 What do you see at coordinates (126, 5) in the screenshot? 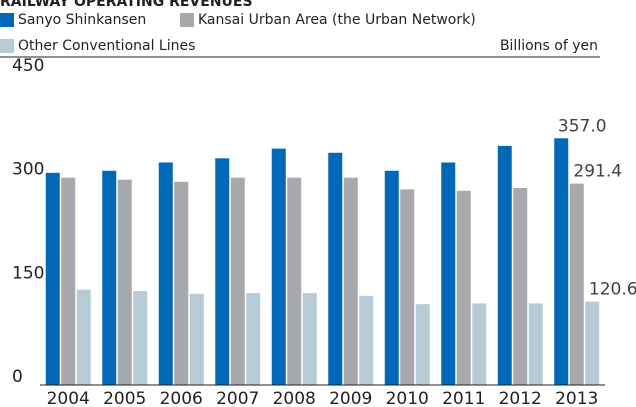
I see `chart-title: RAILWAY OPERATING REVENUES` at bounding box center [126, 5].